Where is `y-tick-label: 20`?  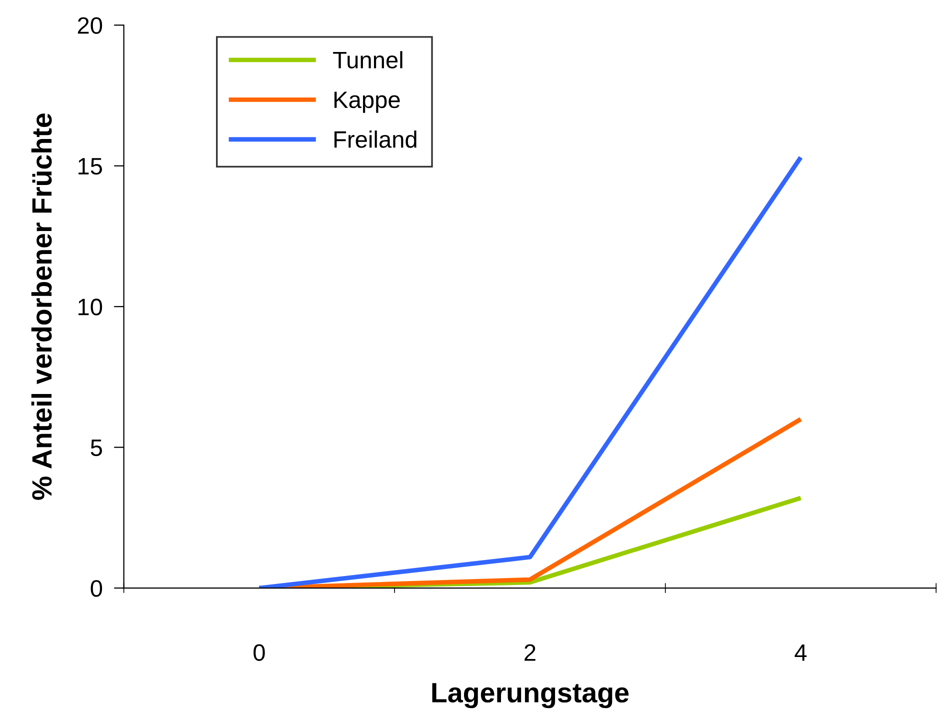 y-tick-label: 20 is located at coordinates (90, 25).